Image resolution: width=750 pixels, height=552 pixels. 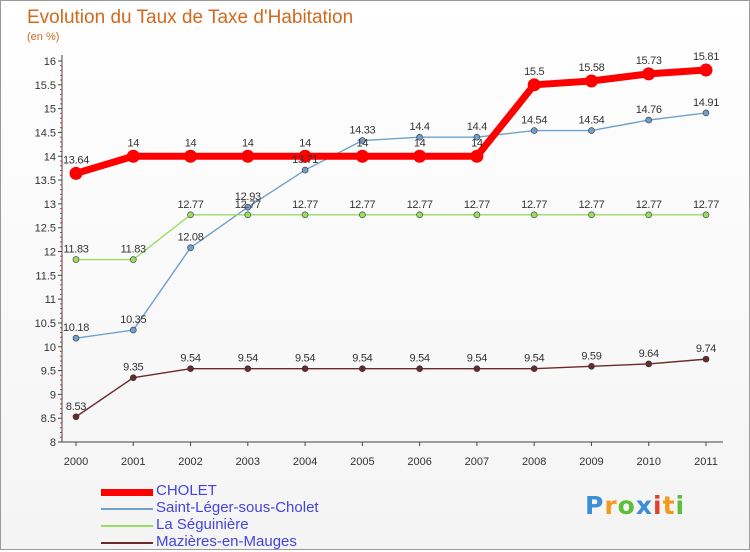 What do you see at coordinates (595, 505) in the screenshot?
I see `logo-letter: P` at bounding box center [595, 505].